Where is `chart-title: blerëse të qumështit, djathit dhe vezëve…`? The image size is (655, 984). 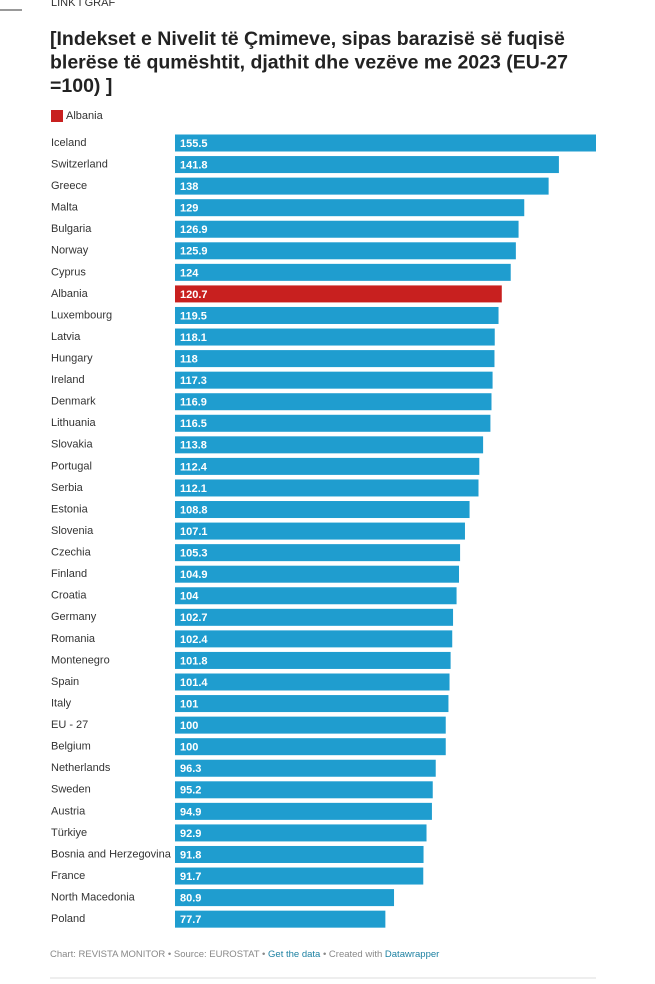 chart-title: blerëse të qumështit, djathit dhe vezëve… is located at coordinates (309, 63).